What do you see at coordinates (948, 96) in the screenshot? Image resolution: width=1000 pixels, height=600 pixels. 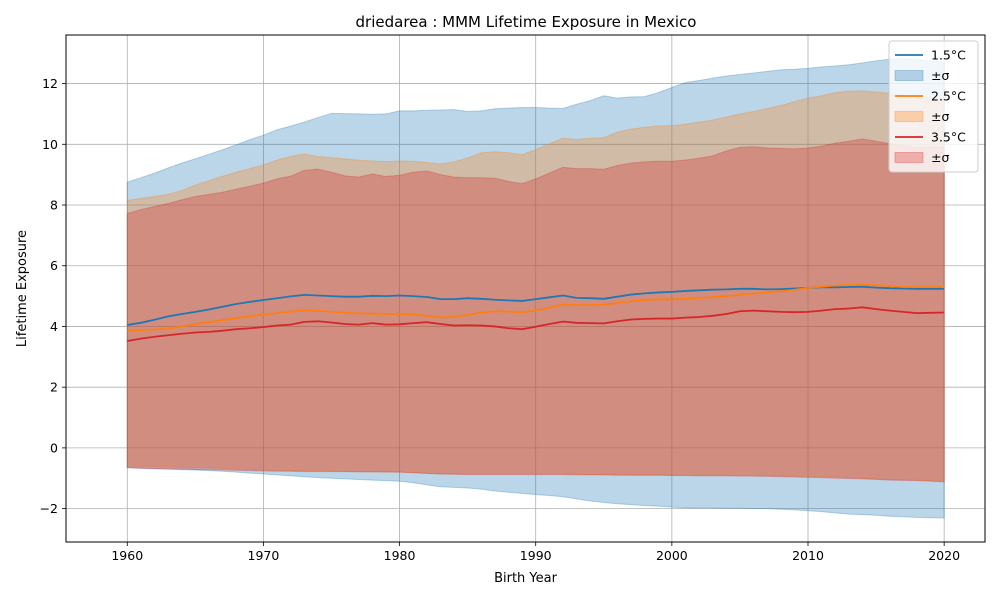 I see `legend-label-series-2: 2.5°C` at bounding box center [948, 96].